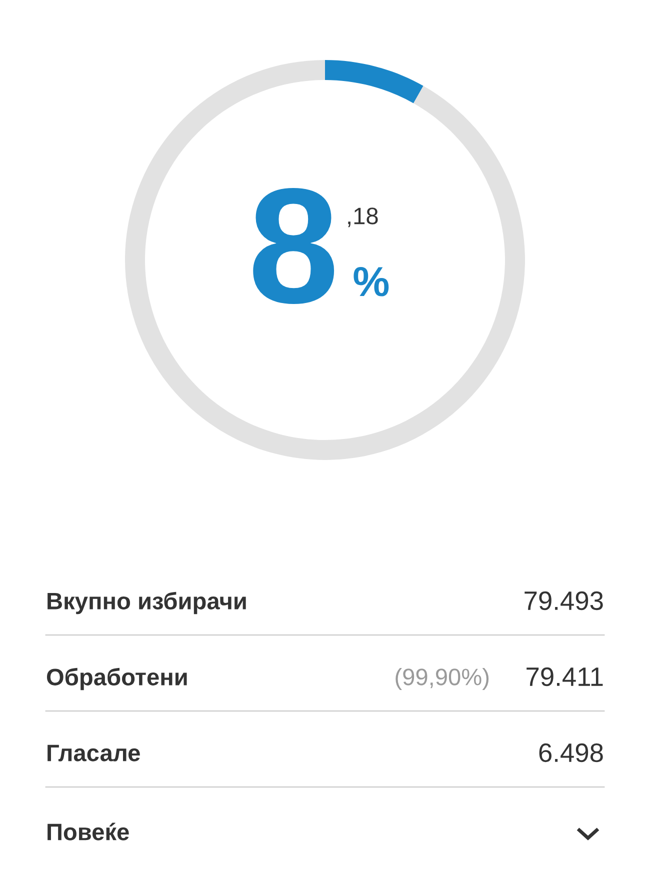 This screenshot has height=887, width=653. Describe the element at coordinates (564, 676) in the screenshot. I see `text: 79.411` at that location.